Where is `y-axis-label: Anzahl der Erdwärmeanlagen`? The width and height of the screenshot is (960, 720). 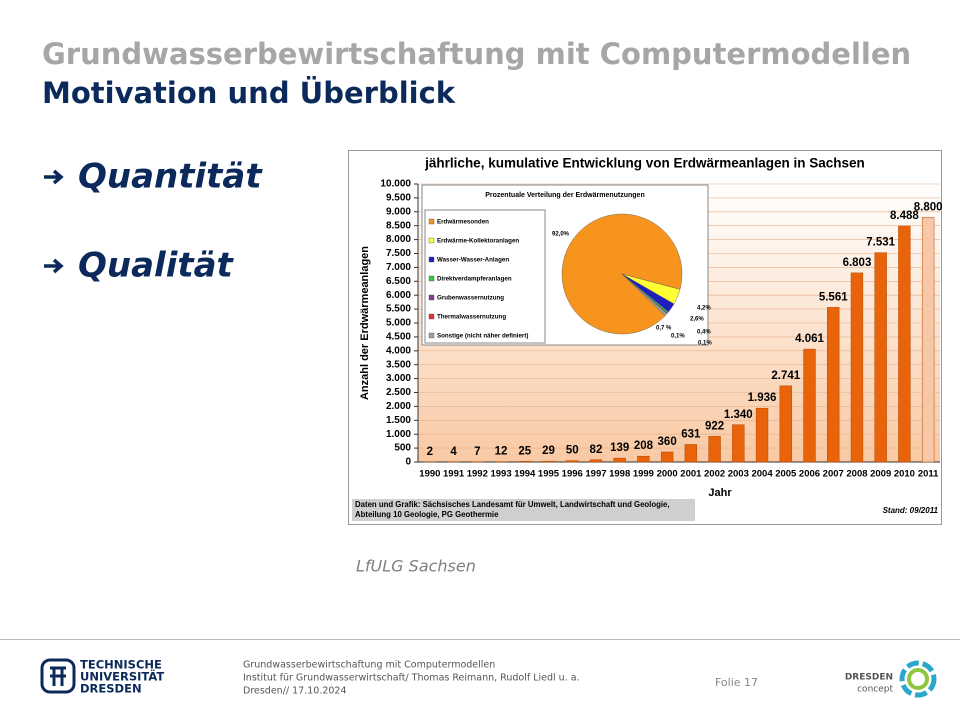 y-axis-label: Anzahl der Erdwärmeanlagen is located at coordinates (365, 323).